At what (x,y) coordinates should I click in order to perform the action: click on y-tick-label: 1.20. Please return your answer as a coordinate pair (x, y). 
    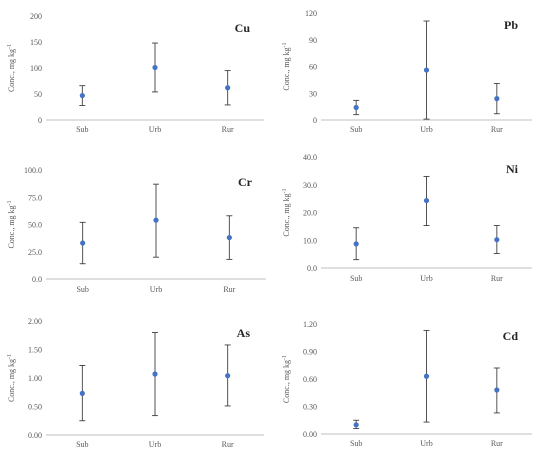
    Looking at the image, I should click on (310, 324).